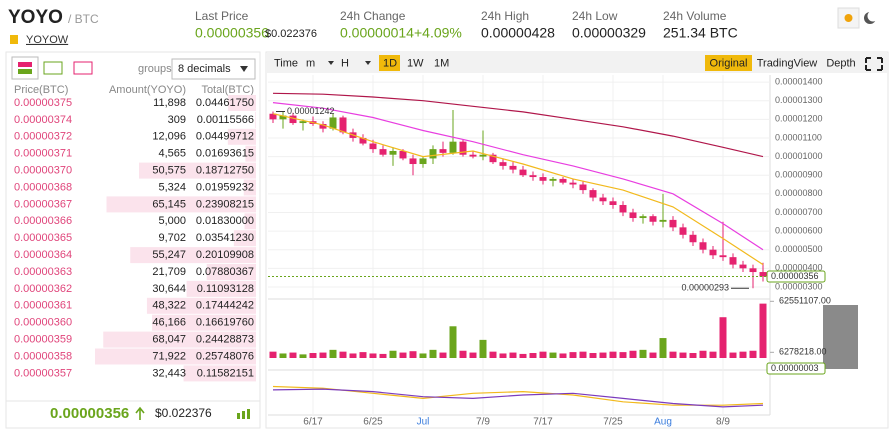  I want to click on toolbar-label: 1M, so click(441, 63).